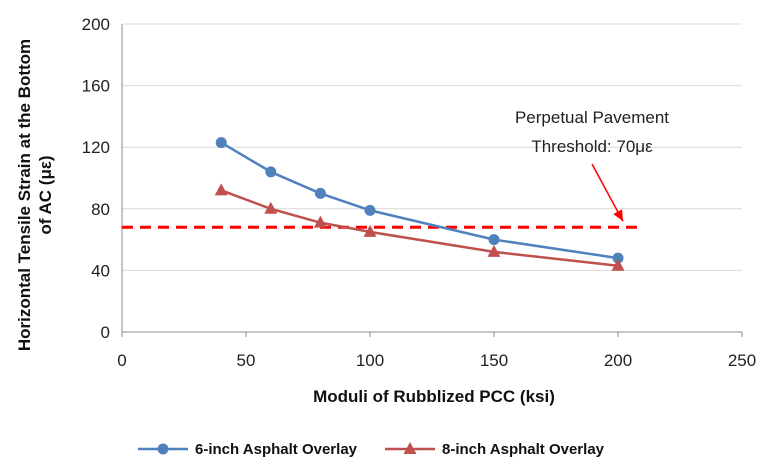 This screenshot has width=766, height=465. Describe the element at coordinates (592, 117) in the screenshot. I see `threshold-label-line-1: Perpetual Pavement` at that location.